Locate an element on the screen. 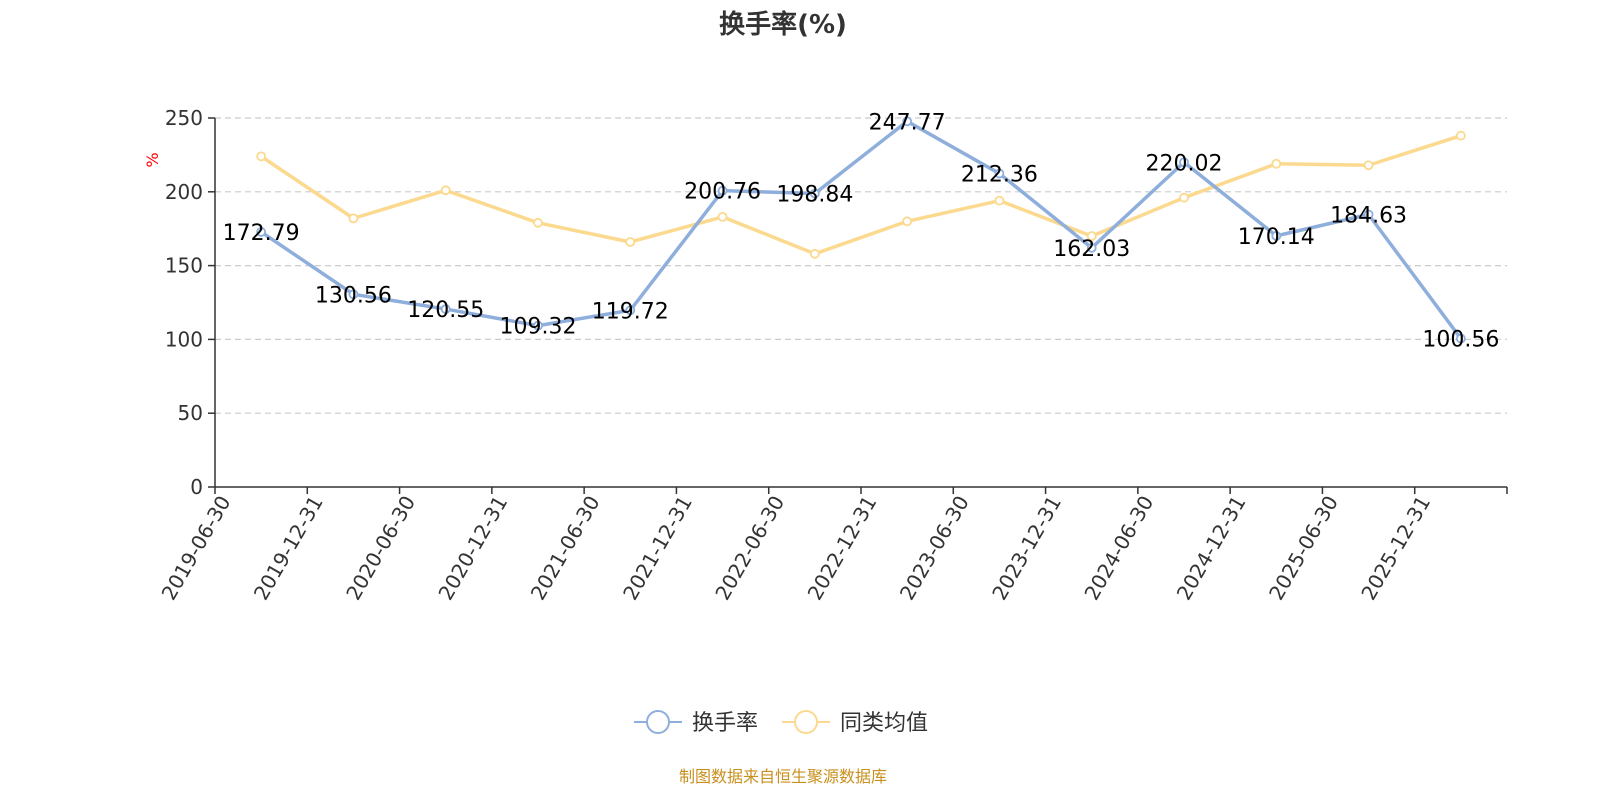 The width and height of the screenshot is (1600, 800). x-tick-label: 2019-06-30 is located at coordinates (196, 548).